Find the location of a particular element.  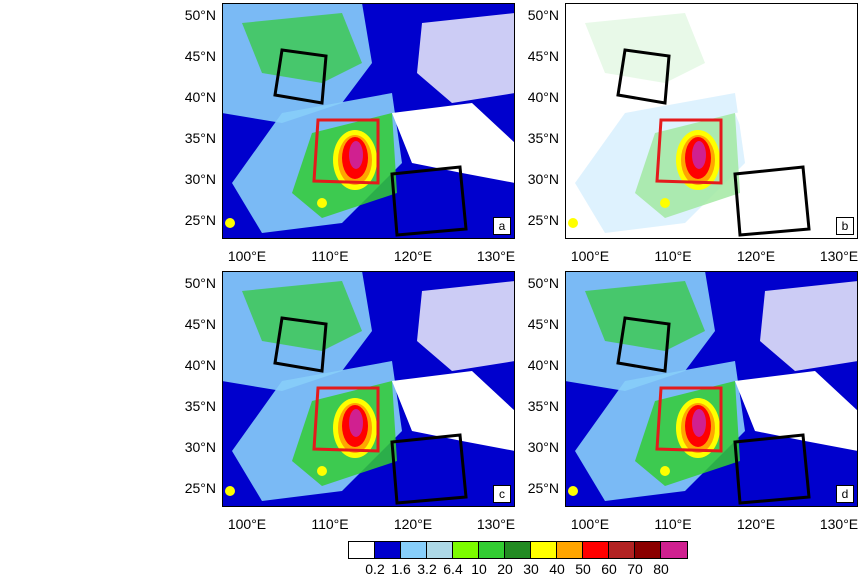

map-panel-a: a is located at coordinates (368, 121).